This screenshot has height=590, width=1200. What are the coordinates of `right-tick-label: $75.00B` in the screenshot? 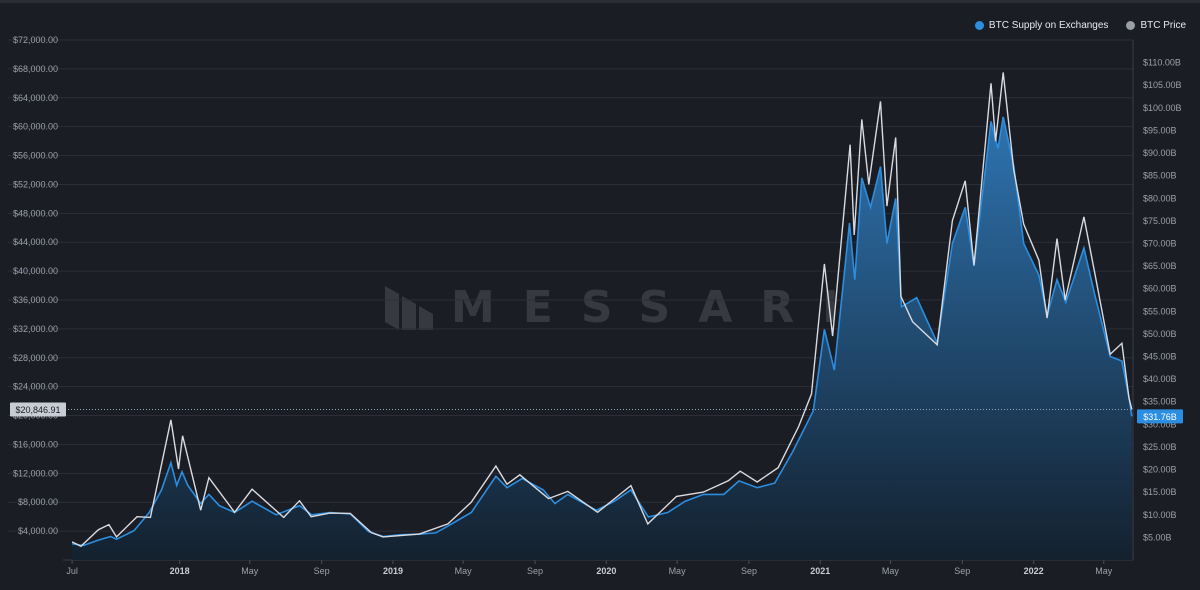 It's located at (1160, 221).